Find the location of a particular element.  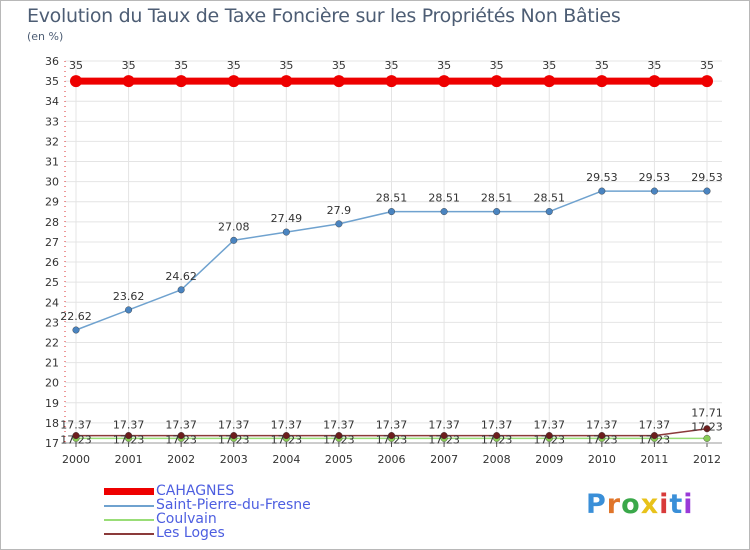

x-tick-label: 2009 is located at coordinates (549, 459).